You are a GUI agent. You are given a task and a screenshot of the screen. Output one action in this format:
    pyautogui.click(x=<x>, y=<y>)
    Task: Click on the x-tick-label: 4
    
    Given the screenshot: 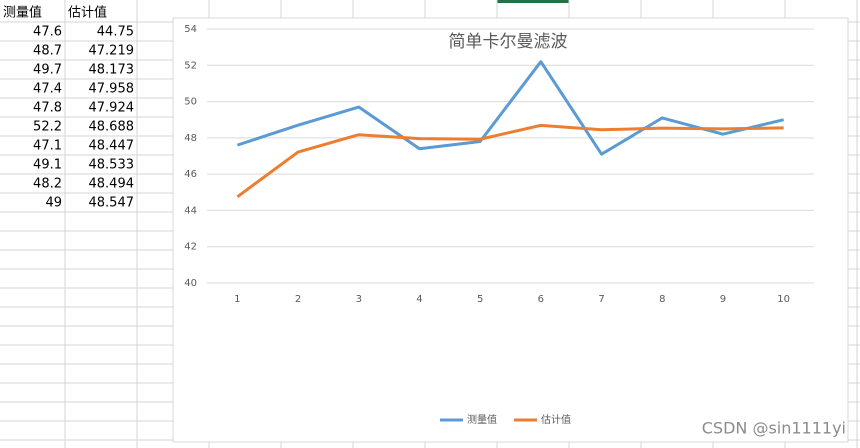 What is the action you would take?
    pyautogui.click(x=419, y=299)
    